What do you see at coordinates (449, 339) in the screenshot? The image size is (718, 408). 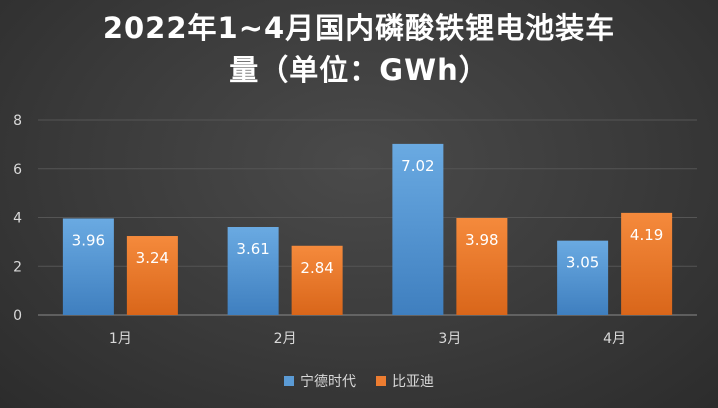 I see `x-tick-label: 3月` at bounding box center [449, 339].